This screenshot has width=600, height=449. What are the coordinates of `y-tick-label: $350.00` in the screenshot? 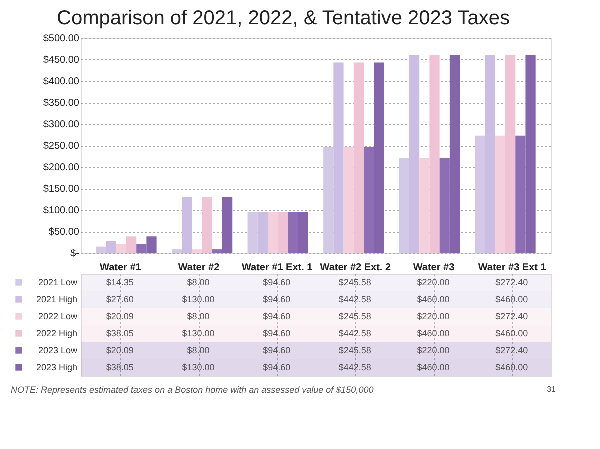 It's located at (61, 103).